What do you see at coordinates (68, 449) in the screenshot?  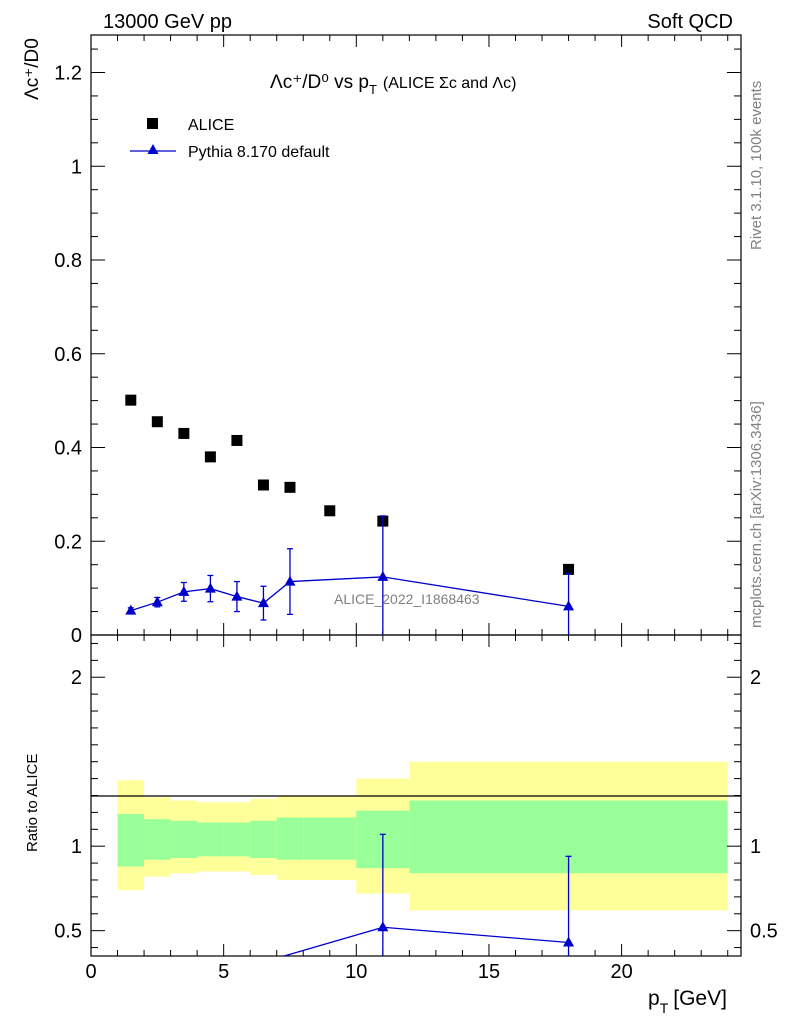 I see `main-y-tick-label: 0.4` at bounding box center [68, 449].